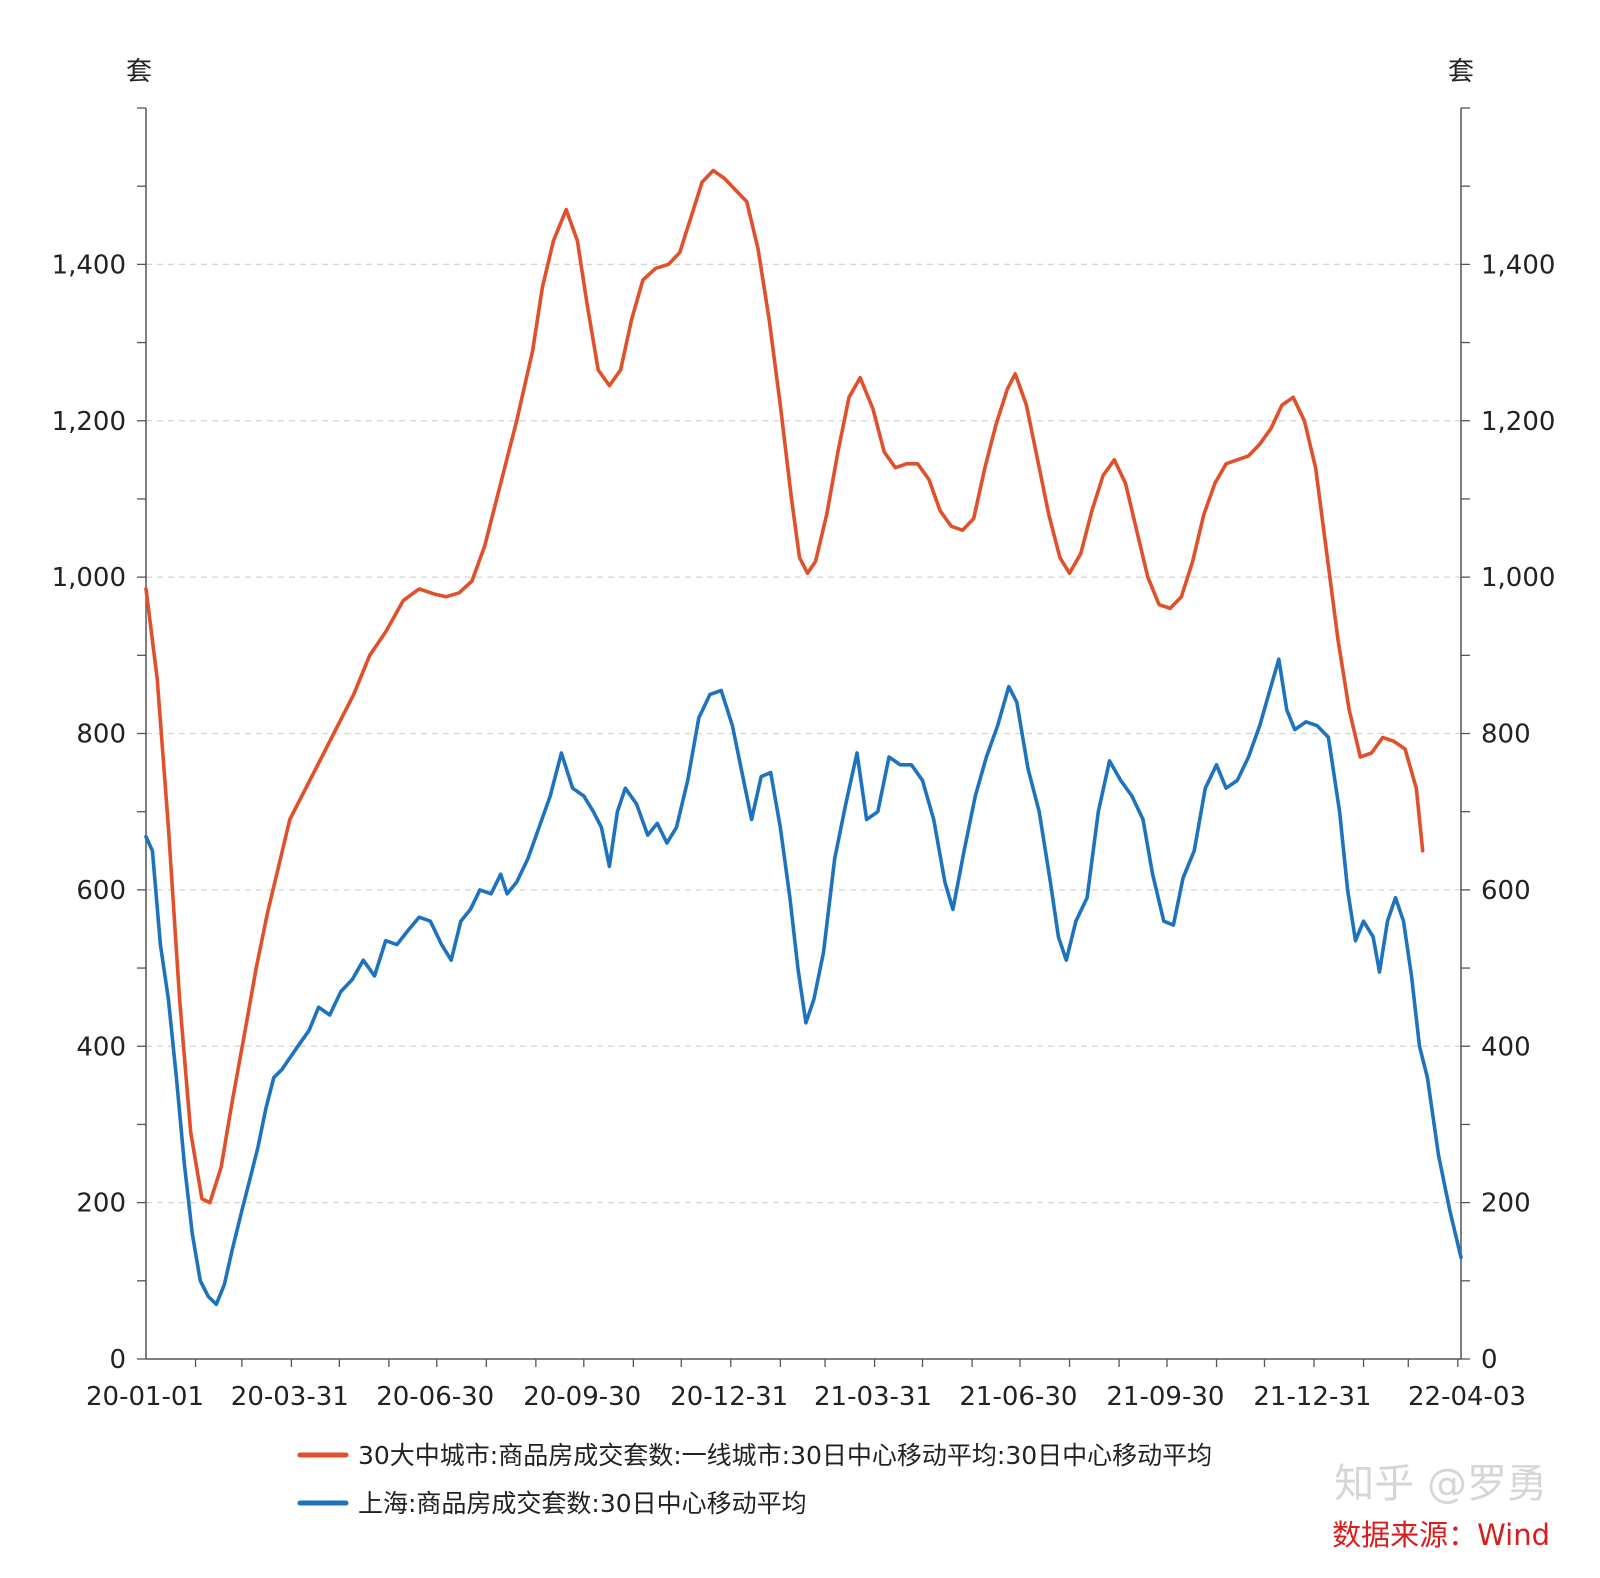 This screenshot has width=1600, height=1578. Describe the element at coordinates (1461, 72) in the screenshot. I see `right-axis-unit: 套` at that location.